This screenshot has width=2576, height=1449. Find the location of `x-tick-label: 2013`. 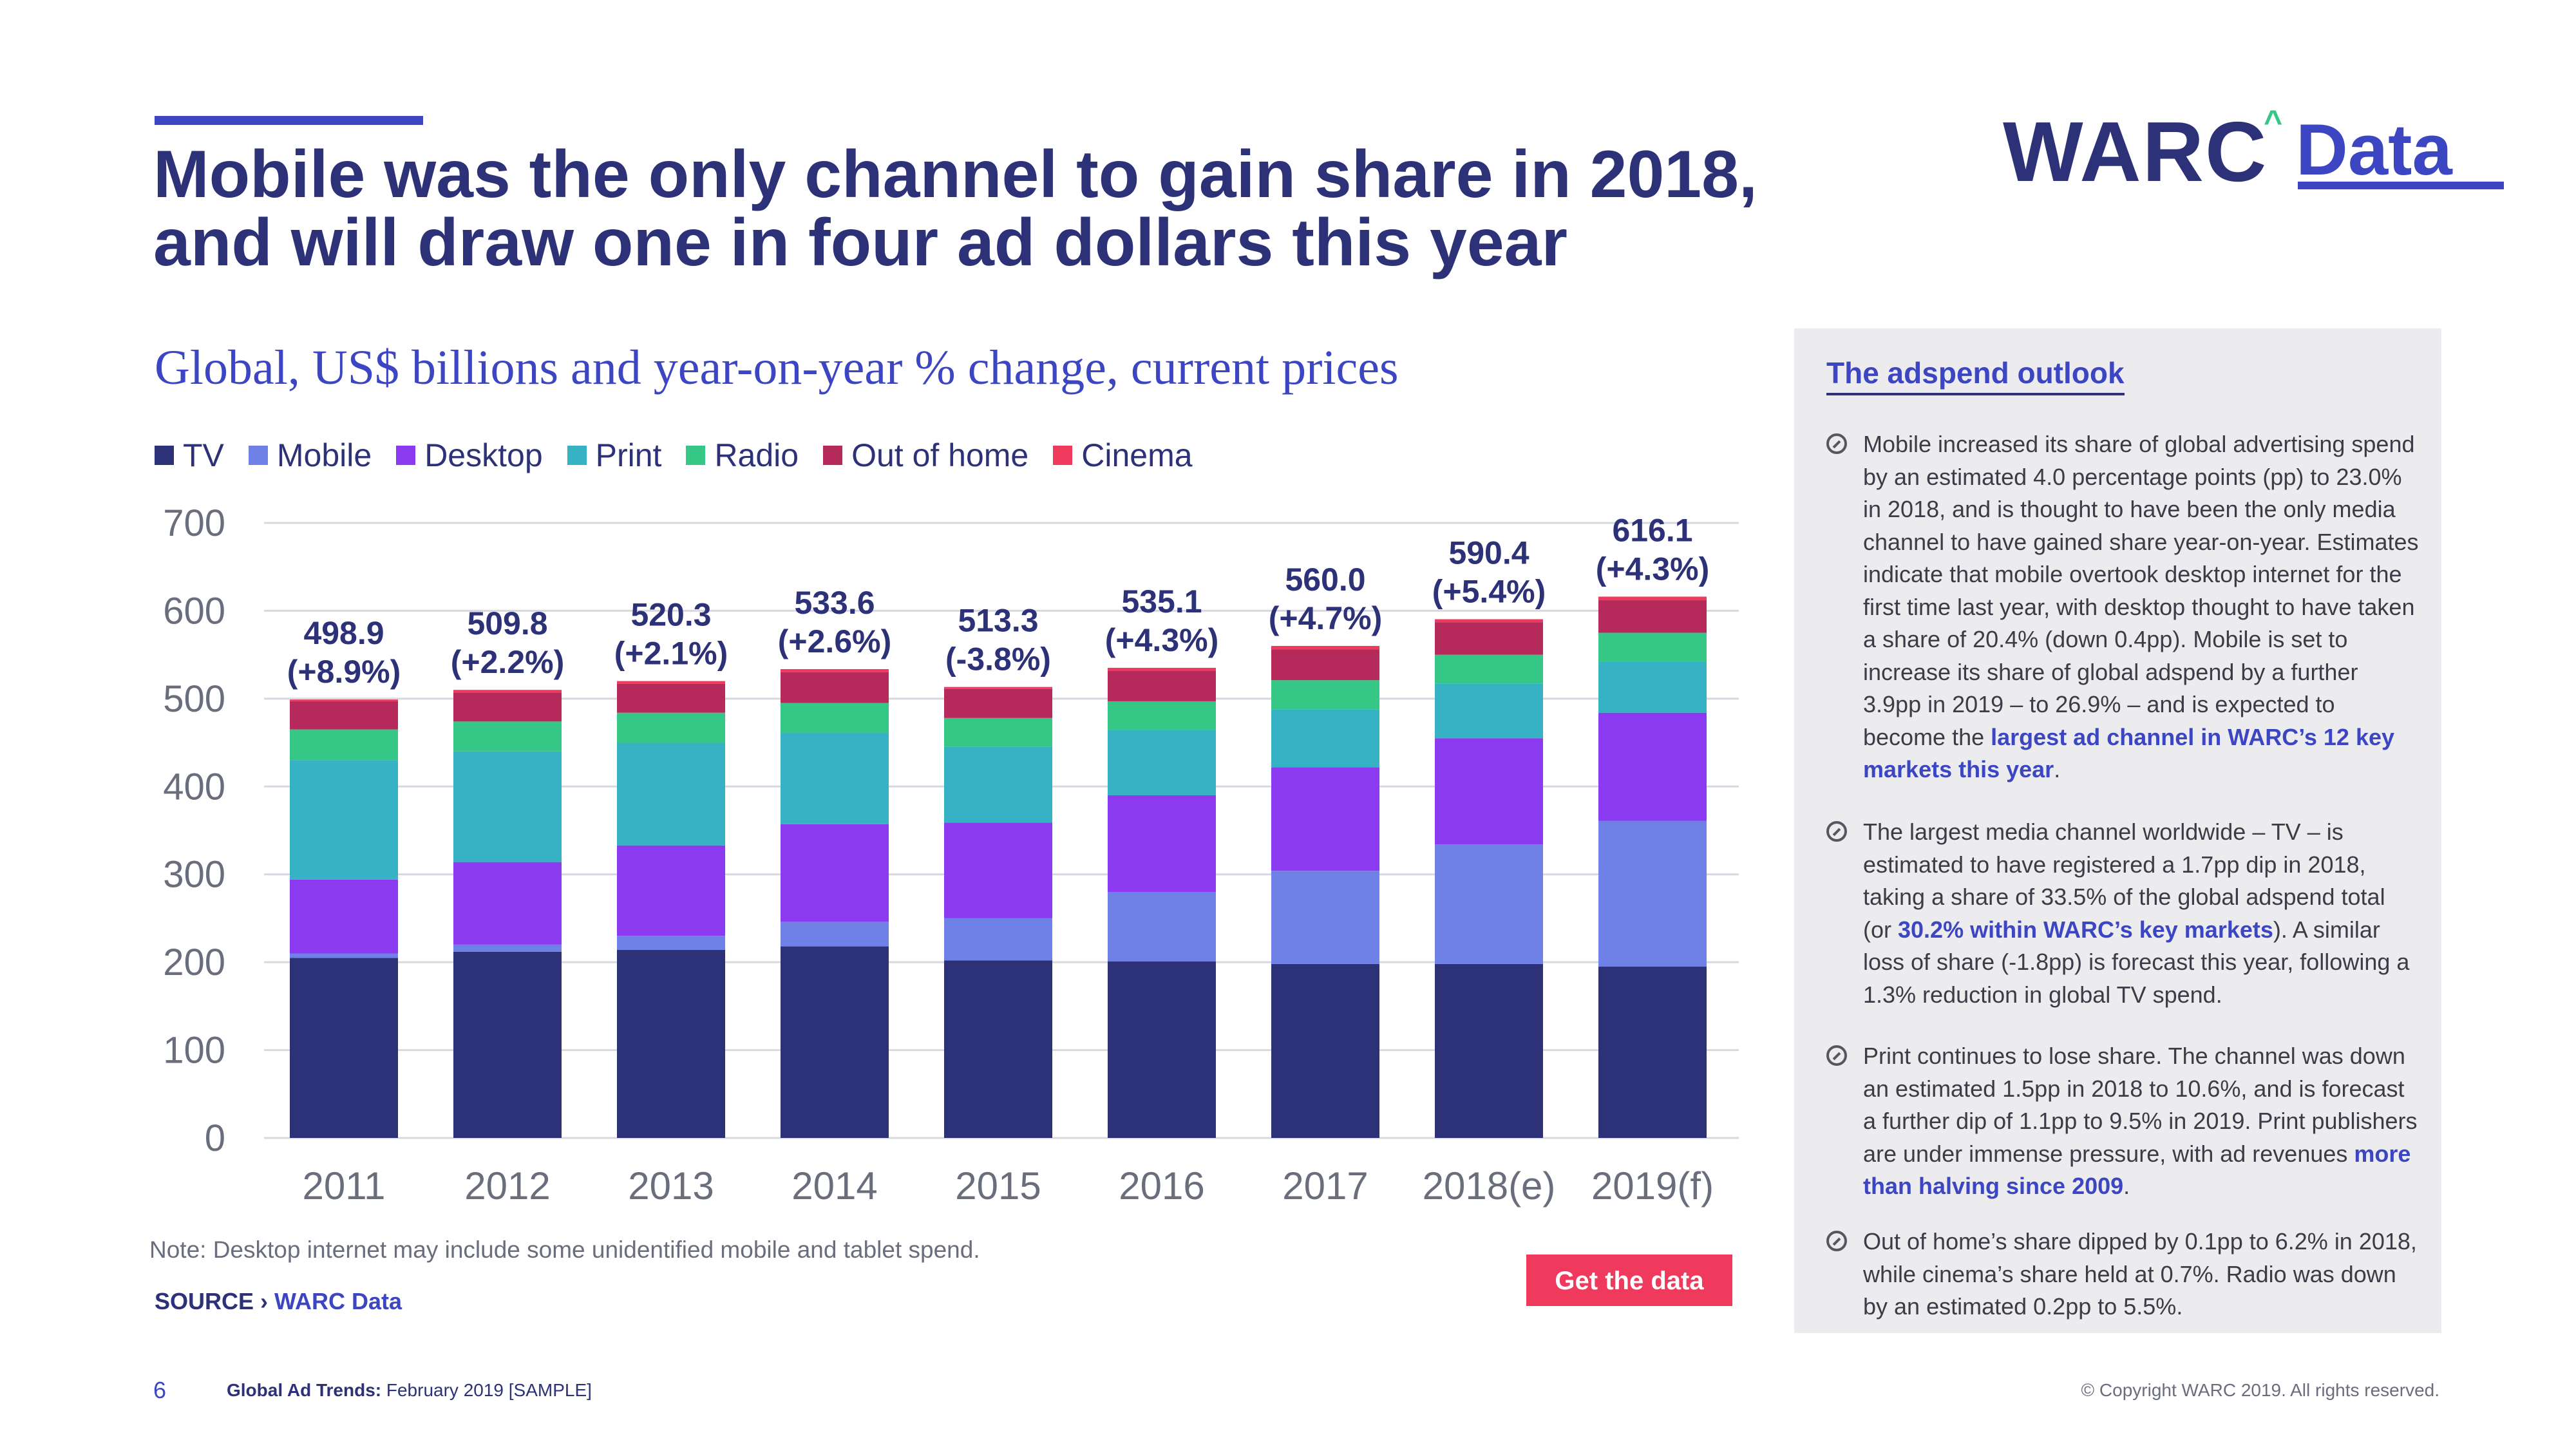

x-tick-label: 2013 is located at coordinates (671, 1186).